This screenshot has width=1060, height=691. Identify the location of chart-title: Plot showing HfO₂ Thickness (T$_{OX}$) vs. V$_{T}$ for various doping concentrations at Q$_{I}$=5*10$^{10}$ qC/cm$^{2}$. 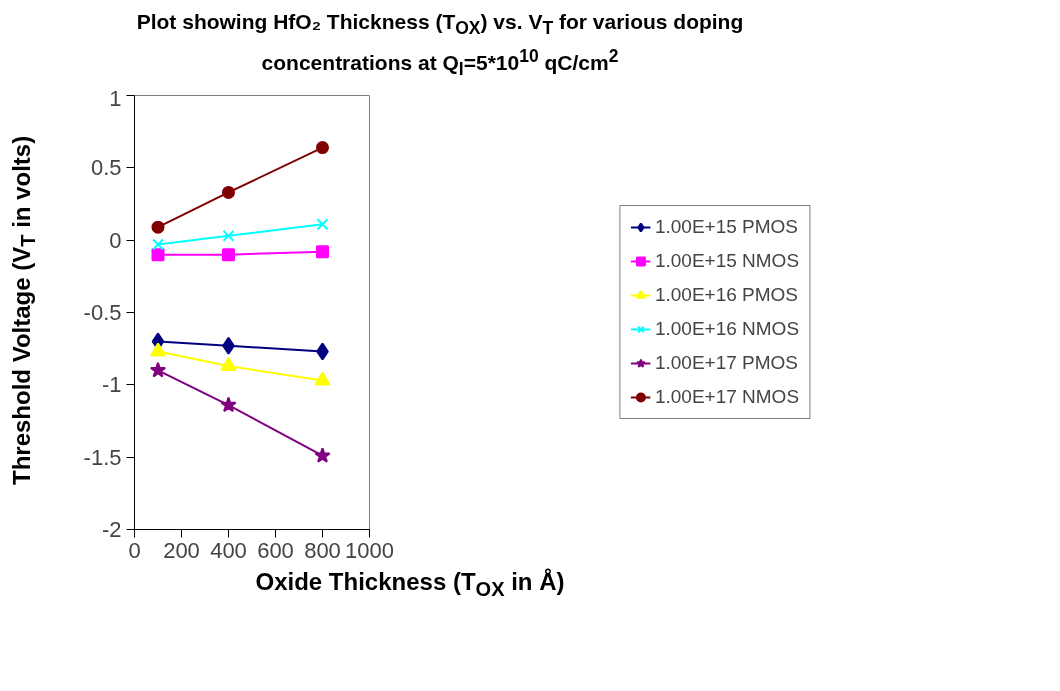
(440, 45).